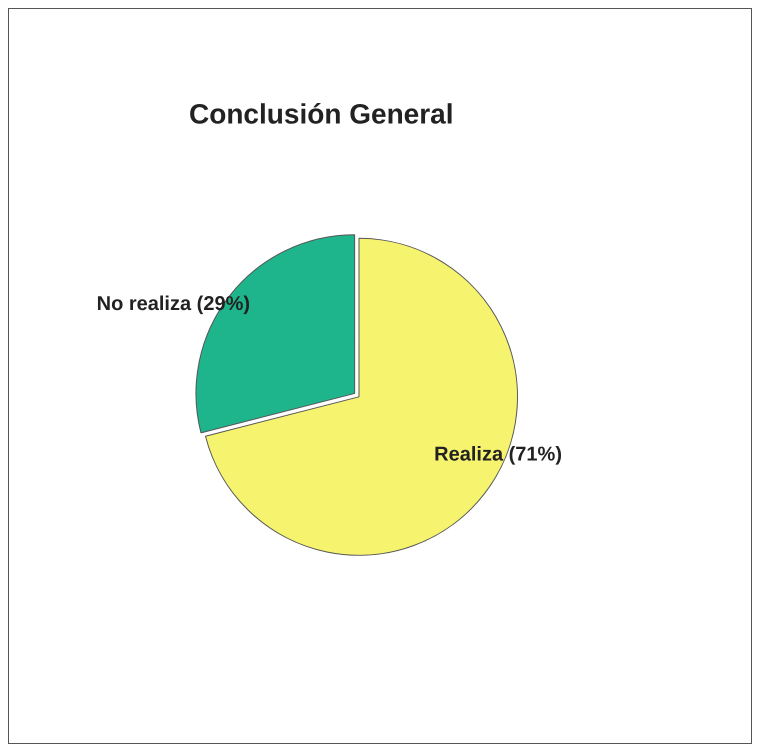  I want to click on slice-label: Realiza (71%), so click(498, 455).